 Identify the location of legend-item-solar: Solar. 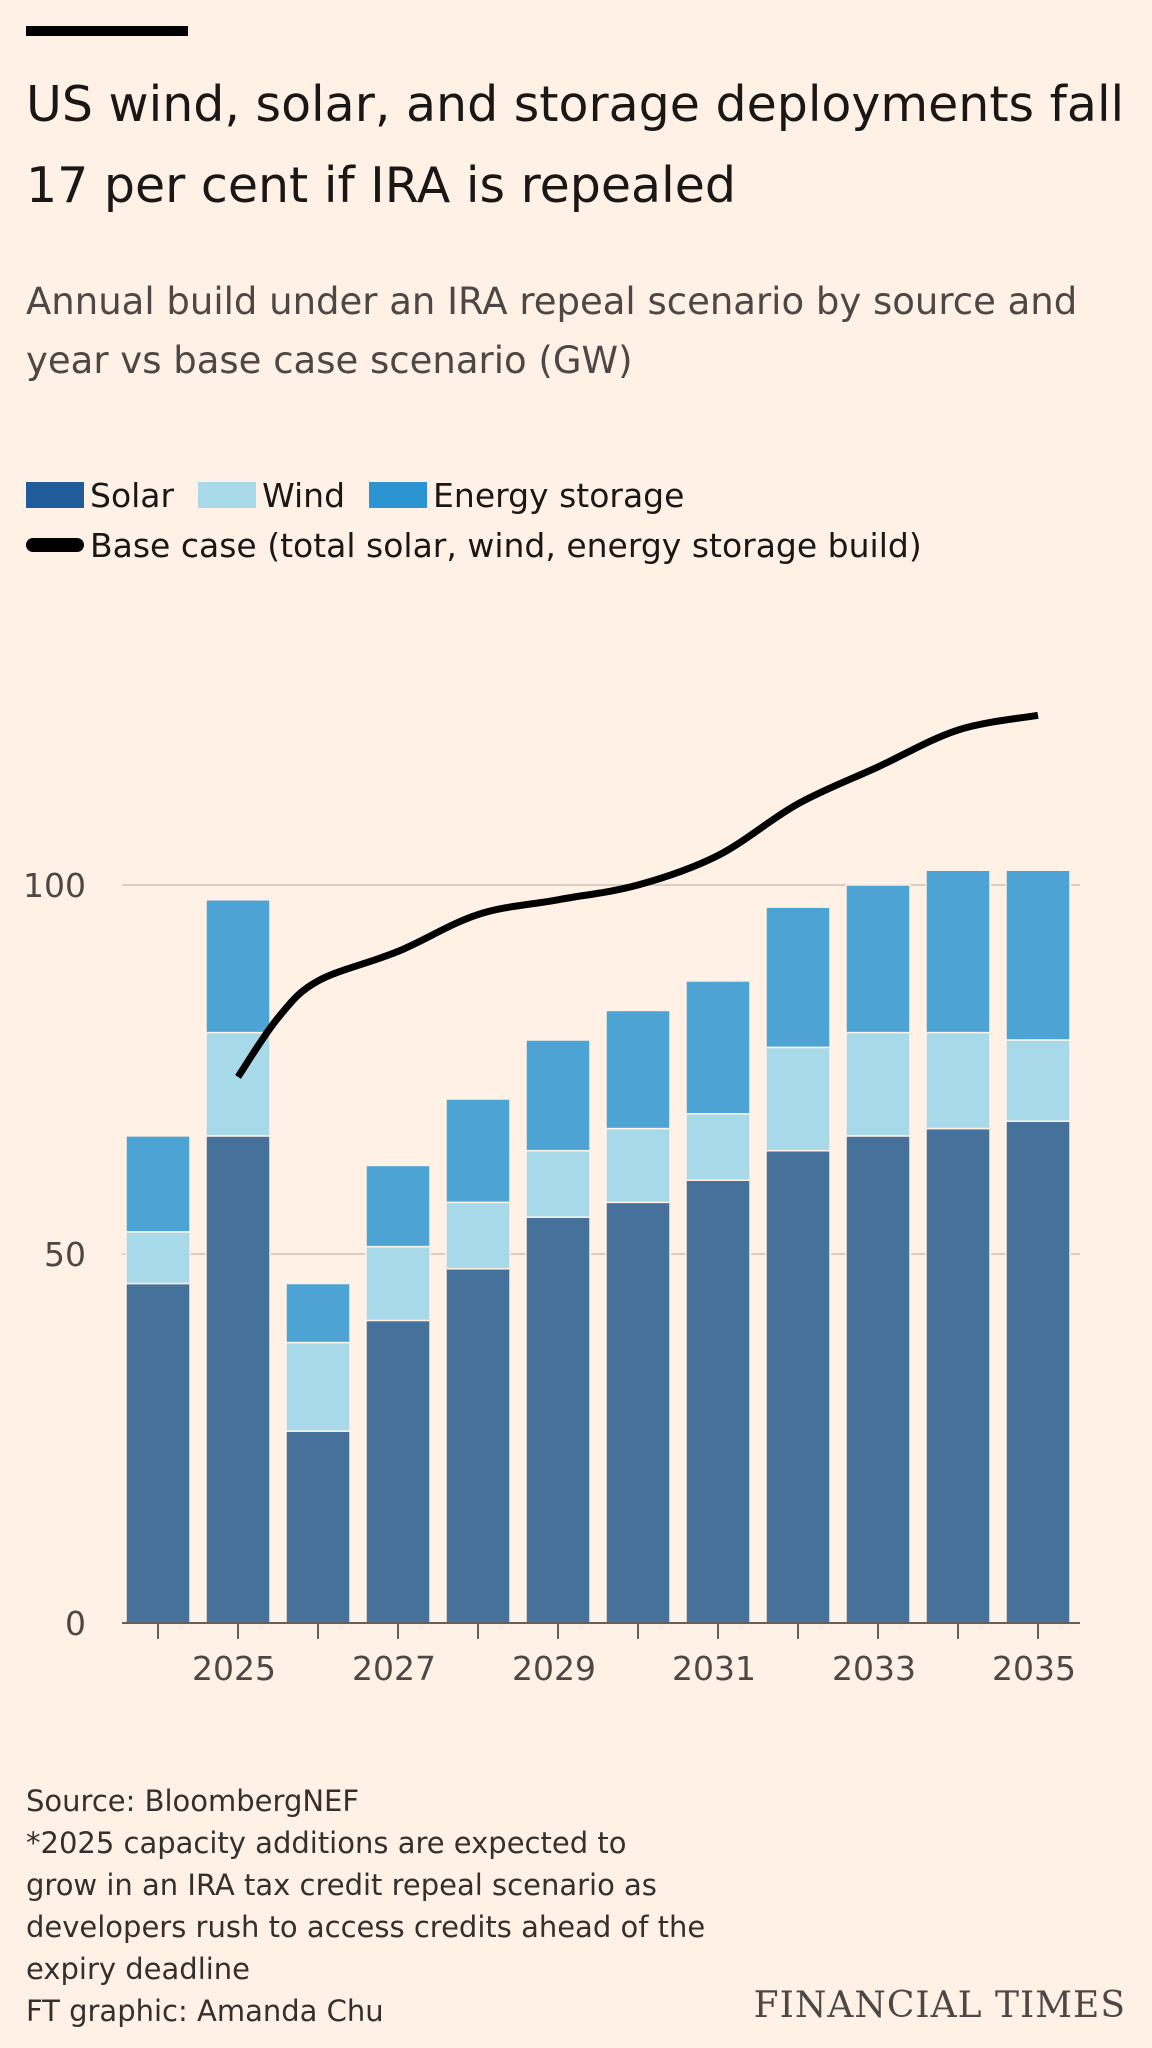
(100, 495).